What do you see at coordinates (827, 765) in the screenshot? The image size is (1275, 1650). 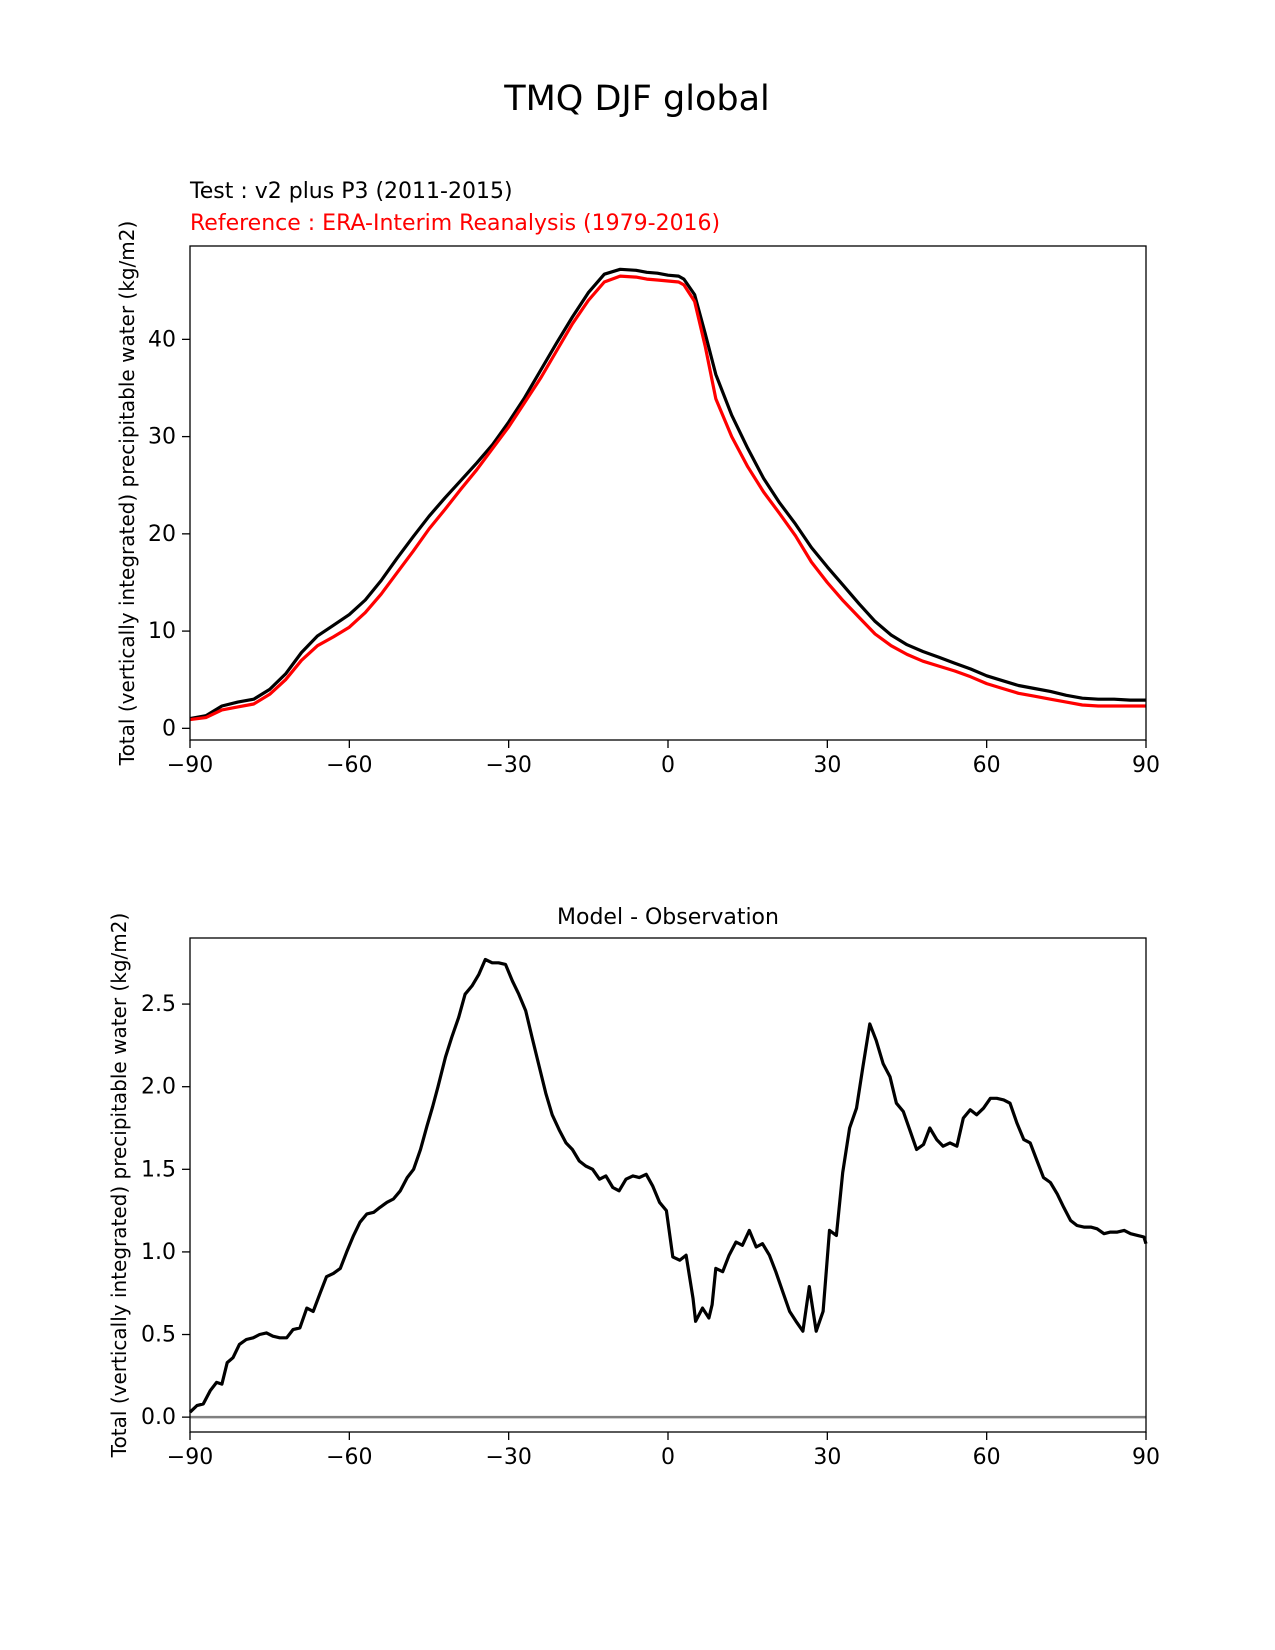 I see `top-x-tick-label: 30` at bounding box center [827, 765].